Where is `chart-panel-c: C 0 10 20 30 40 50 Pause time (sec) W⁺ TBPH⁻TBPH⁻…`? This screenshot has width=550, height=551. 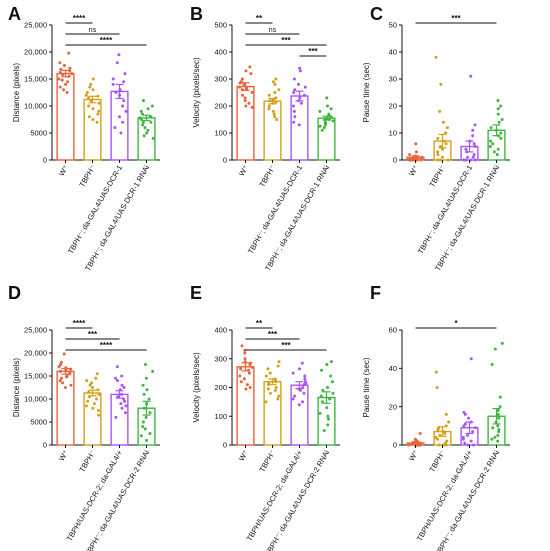 chart-panel-c: C 0 10 20 30 40 50 Pause time (sec) W⁺ TBPH⁻TBPH⁻… is located at coordinates (436, 138).